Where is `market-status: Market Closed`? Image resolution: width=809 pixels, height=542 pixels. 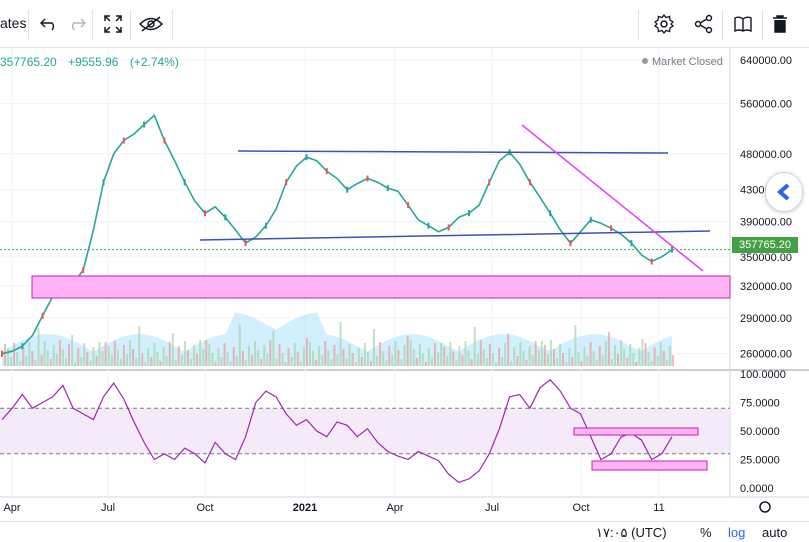 market-status: Market Closed is located at coordinates (682, 62).